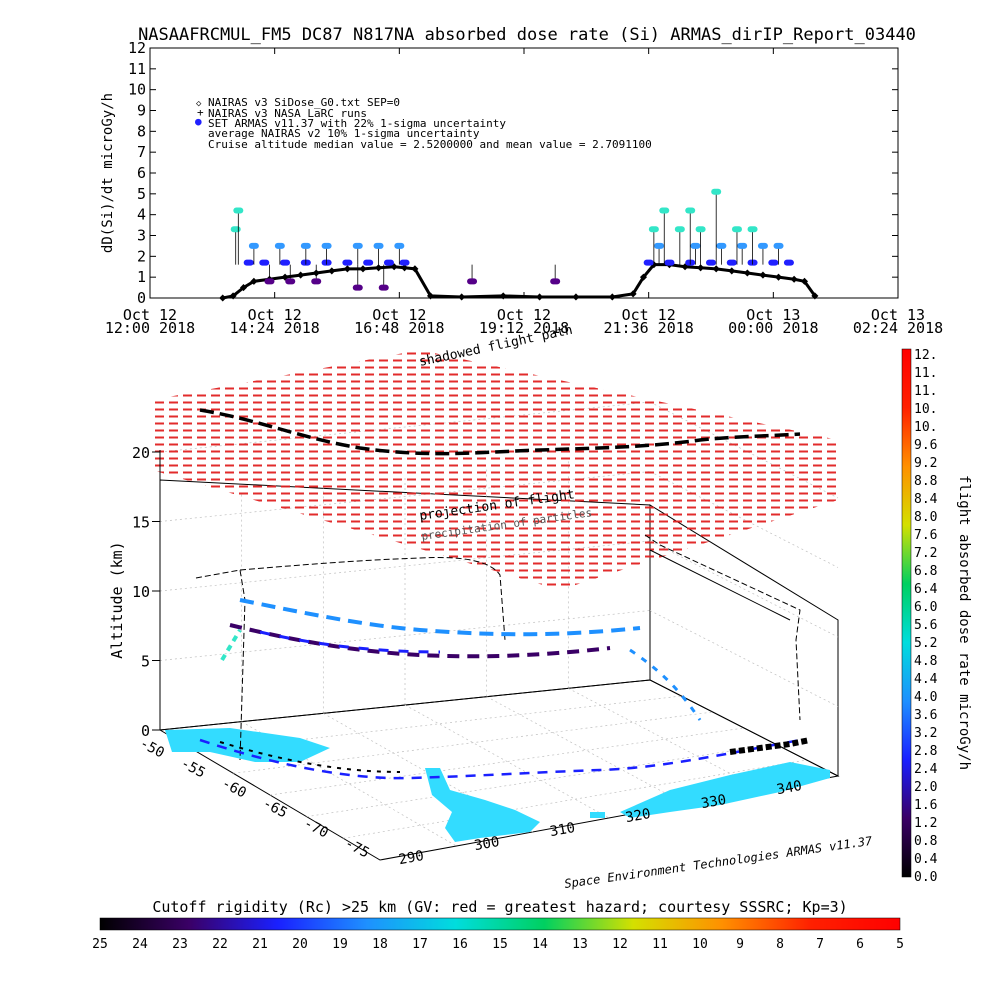 Image resolution: width=1000 pixels, height=1000 pixels. What do you see at coordinates (597, 815) in the screenshot?
I see `island-landmass` at bounding box center [597, 815].